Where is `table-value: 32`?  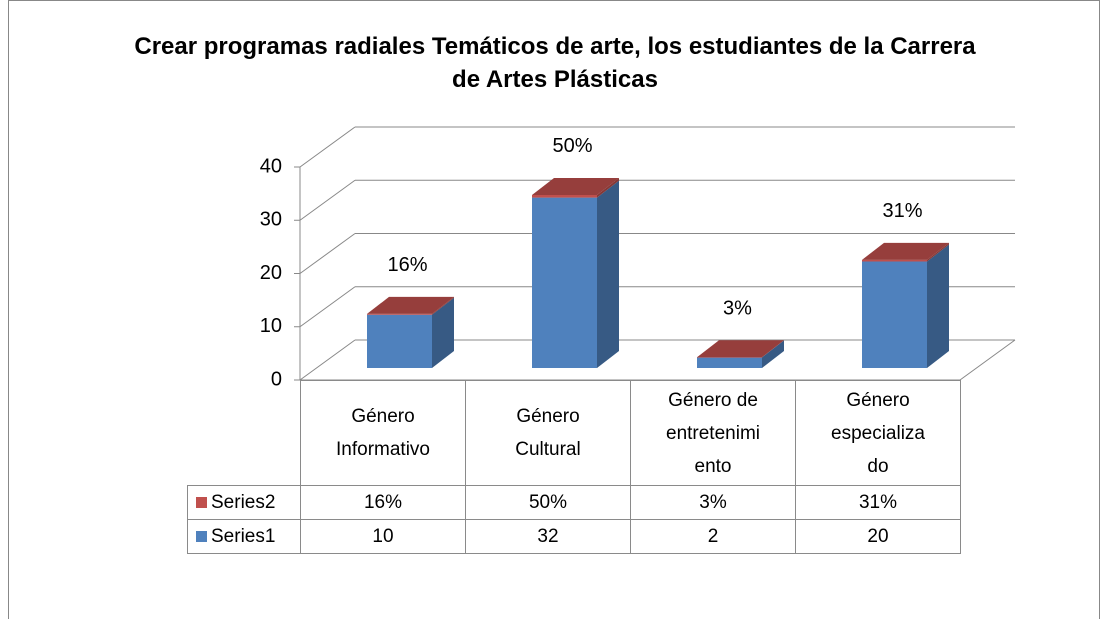 table-value: 32 is located at coordinates (548, 536).